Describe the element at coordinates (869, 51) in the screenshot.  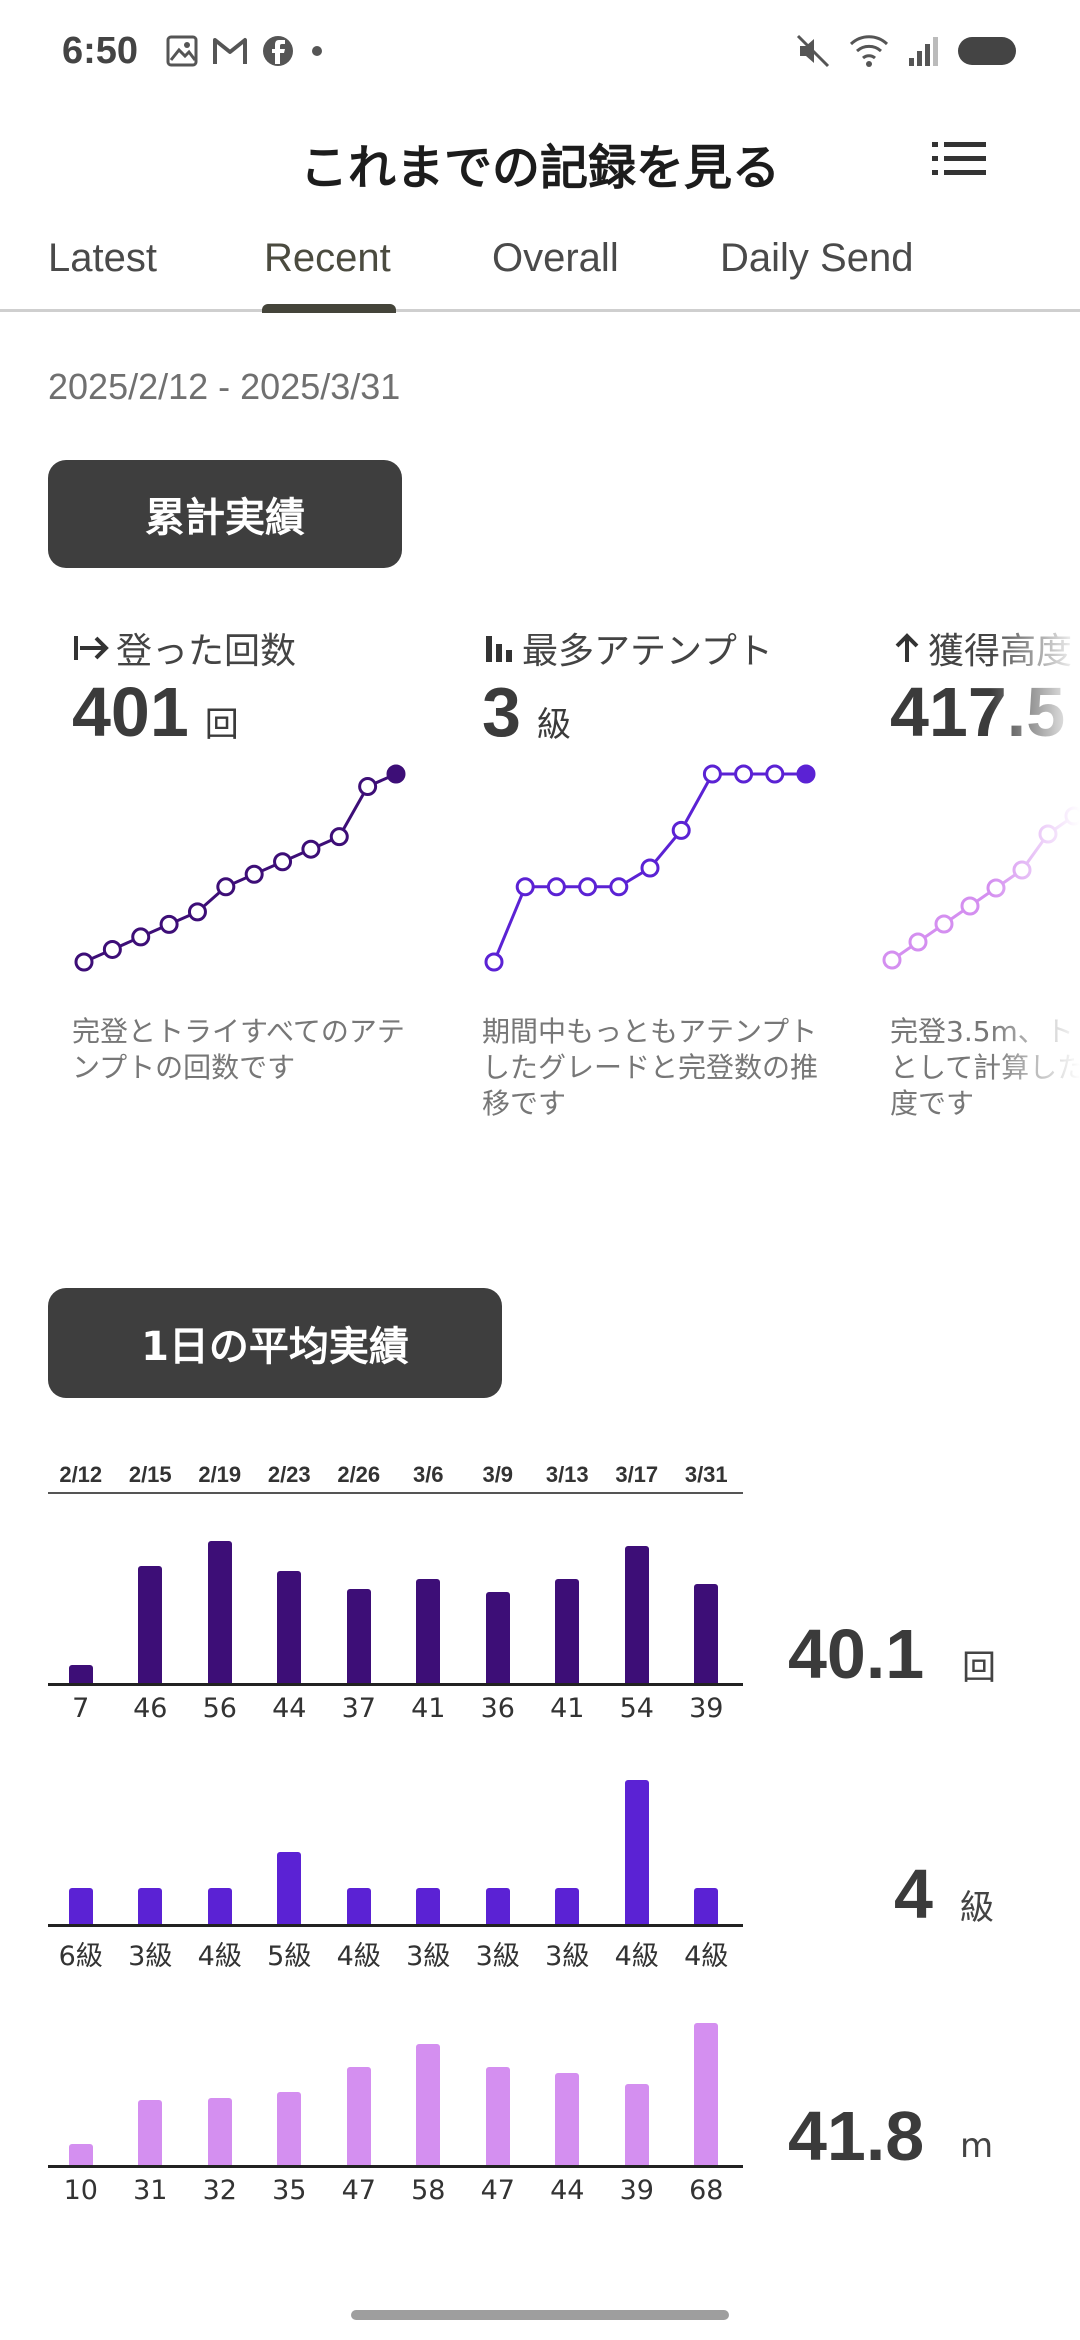
I see `wifi-icon` at that location.